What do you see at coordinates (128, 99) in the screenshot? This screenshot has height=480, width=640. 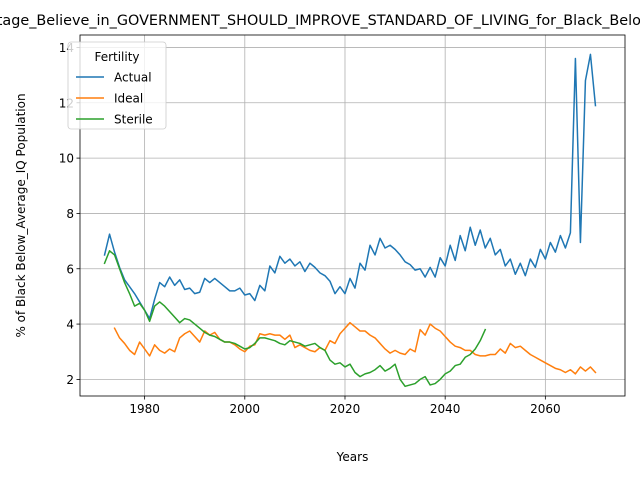 I see `legend-label-ideal: Ideal` at bounding box center [128, 99].